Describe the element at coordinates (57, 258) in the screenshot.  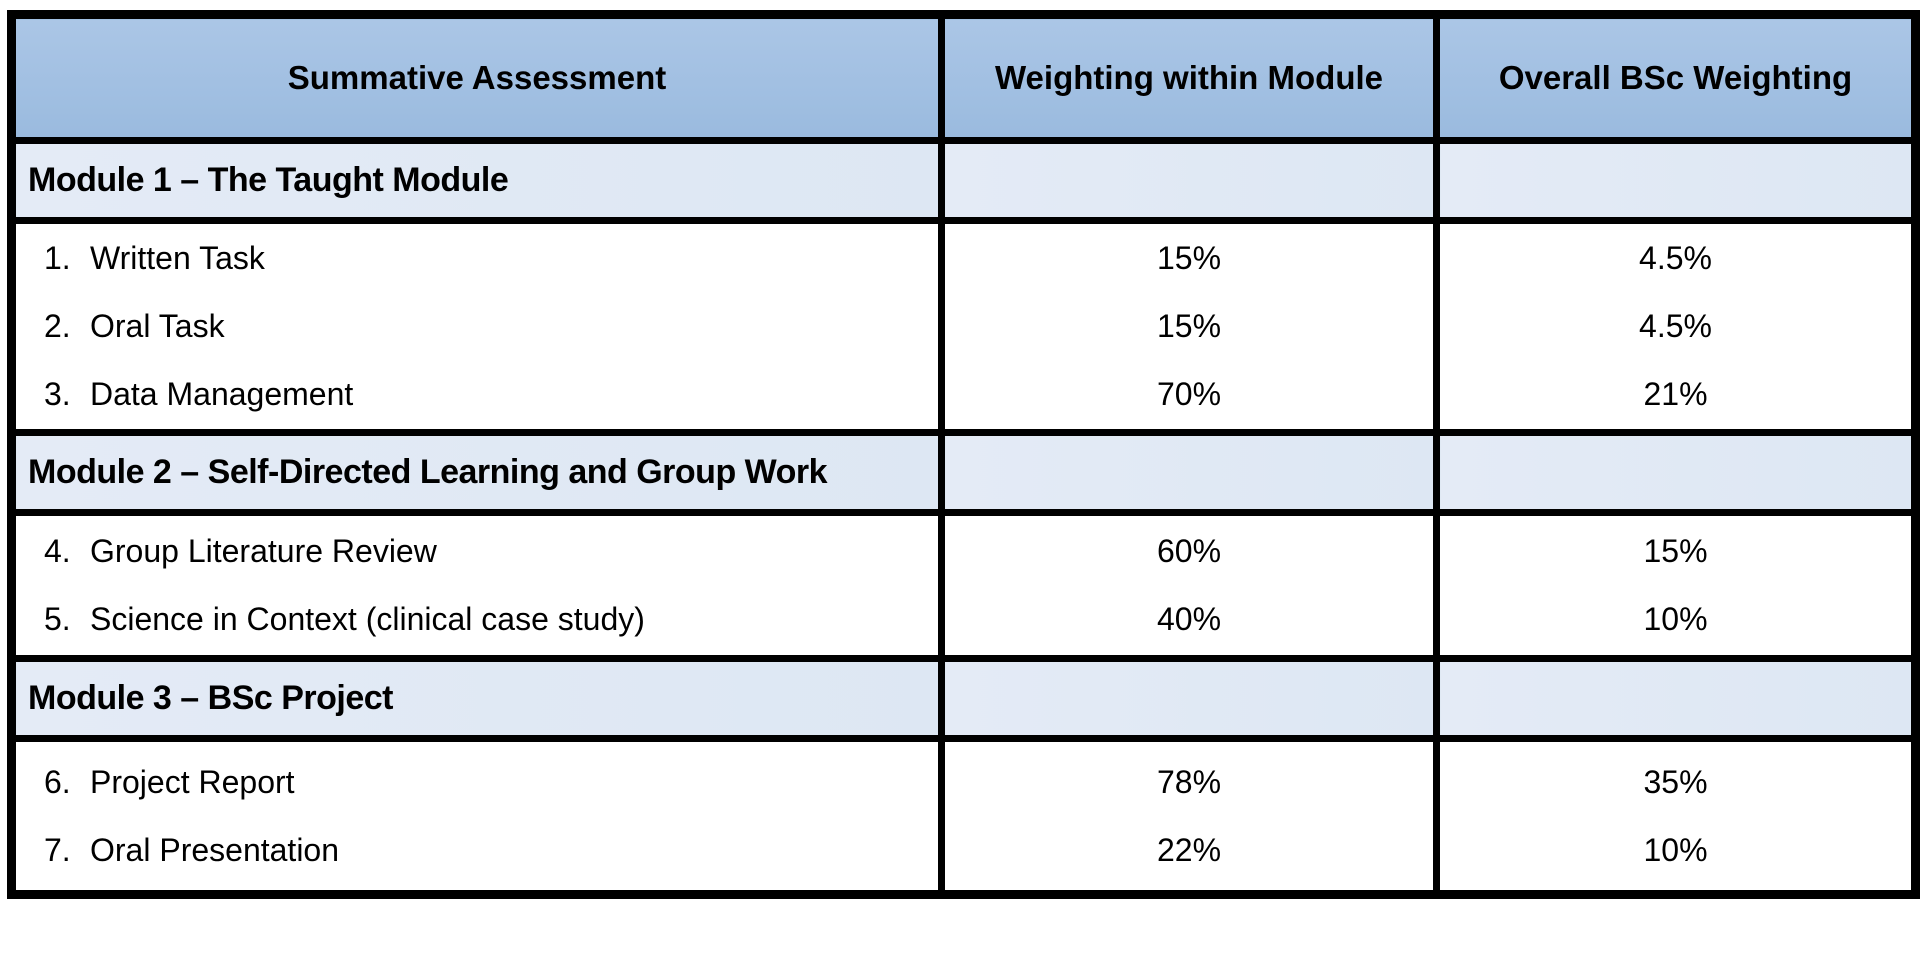
I see `item-number: 1.` at that location.